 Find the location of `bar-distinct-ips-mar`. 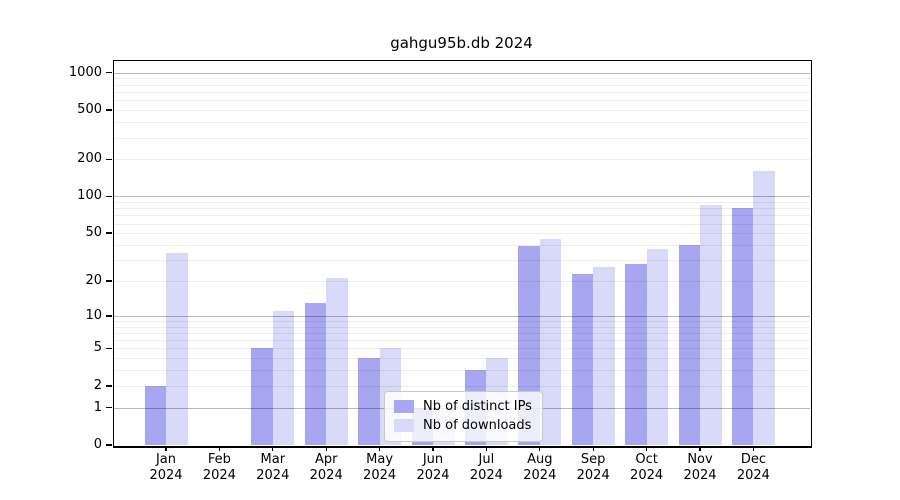

bar-distinct-ips-mar is located at coordinates (262, 396).